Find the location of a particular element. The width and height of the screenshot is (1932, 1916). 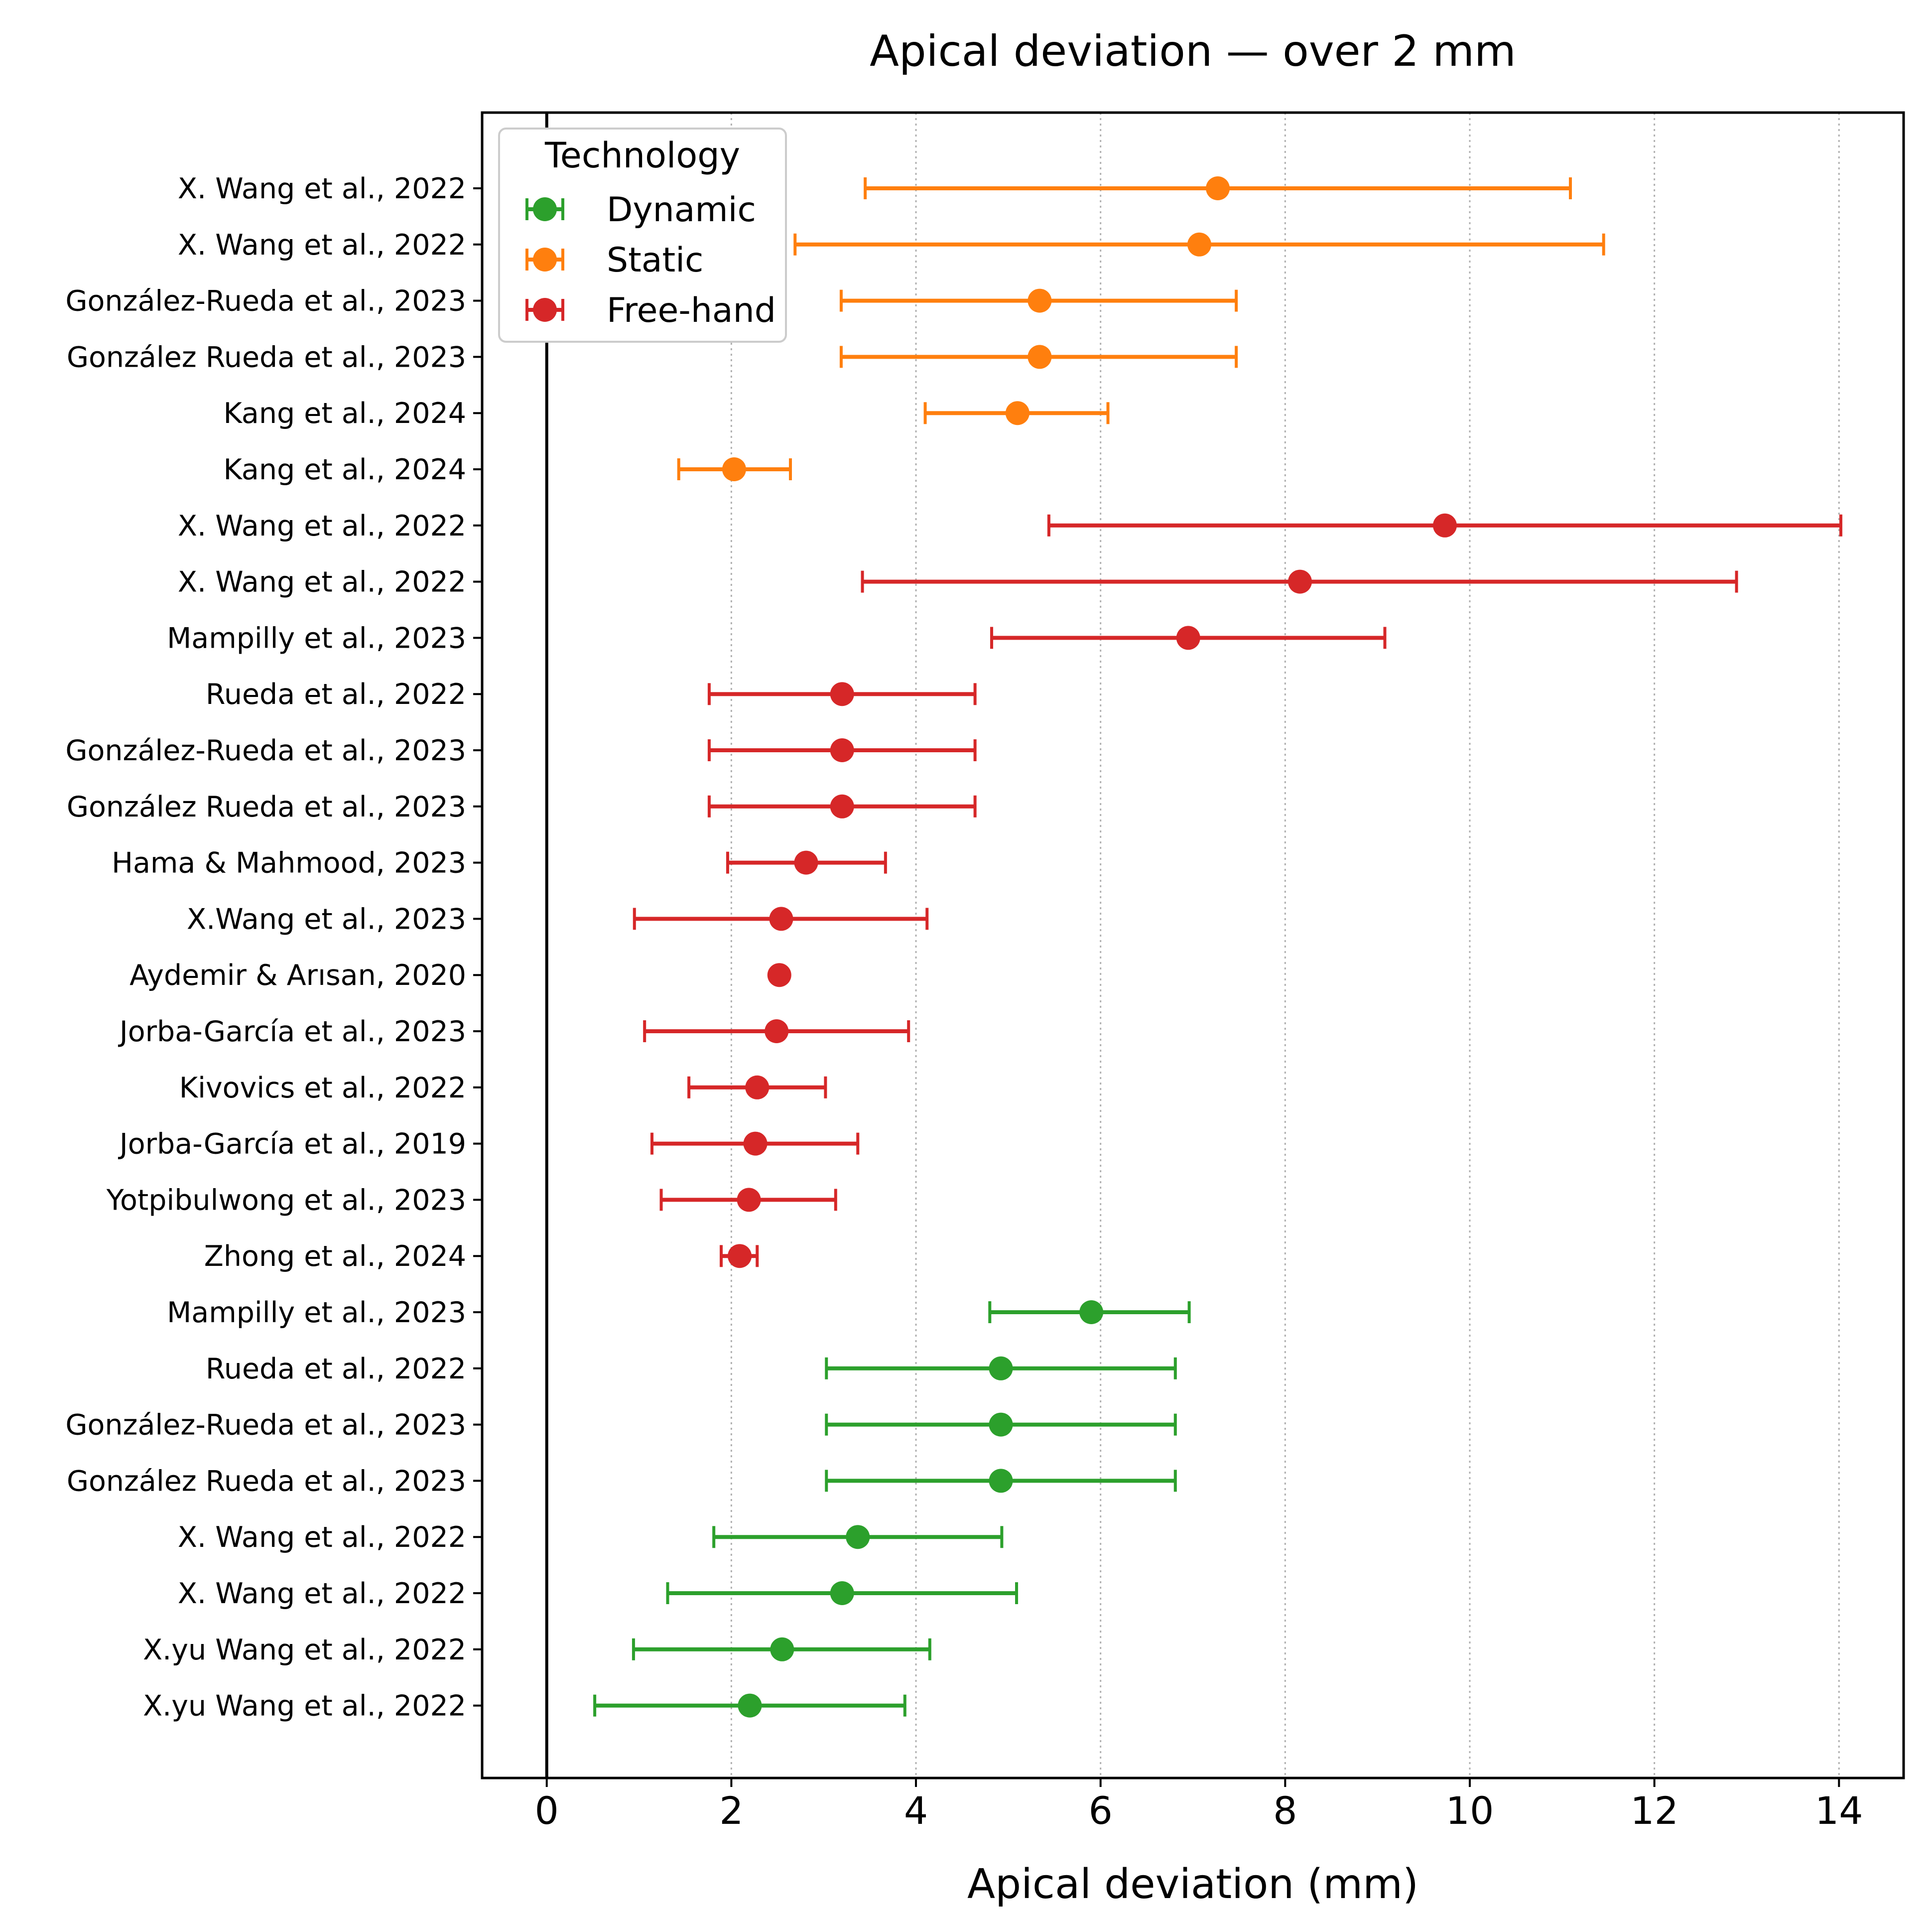

legend-entry: Static is located at coordinates (614, 260).